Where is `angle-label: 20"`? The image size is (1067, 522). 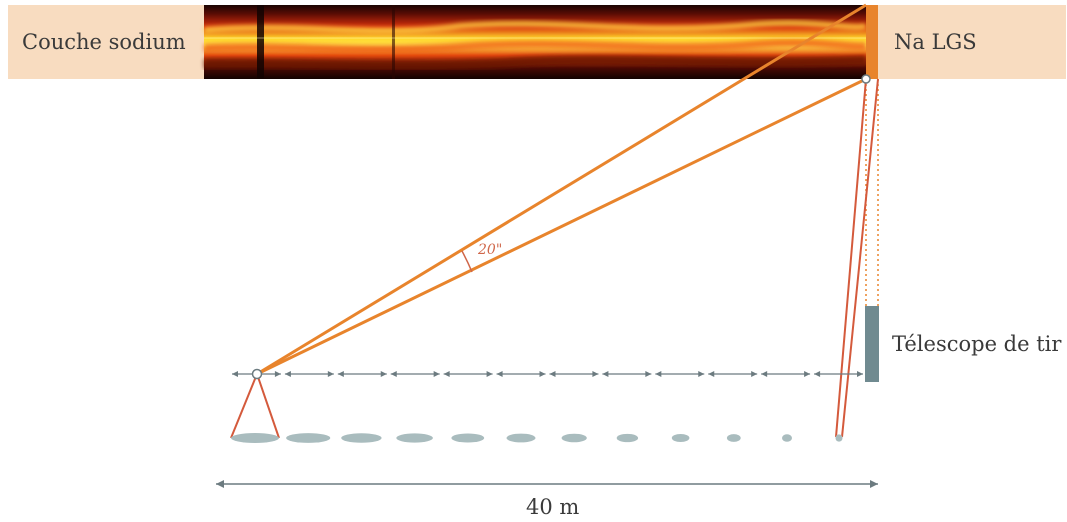 angle-label: 20" is located at coordinates (489, 250).